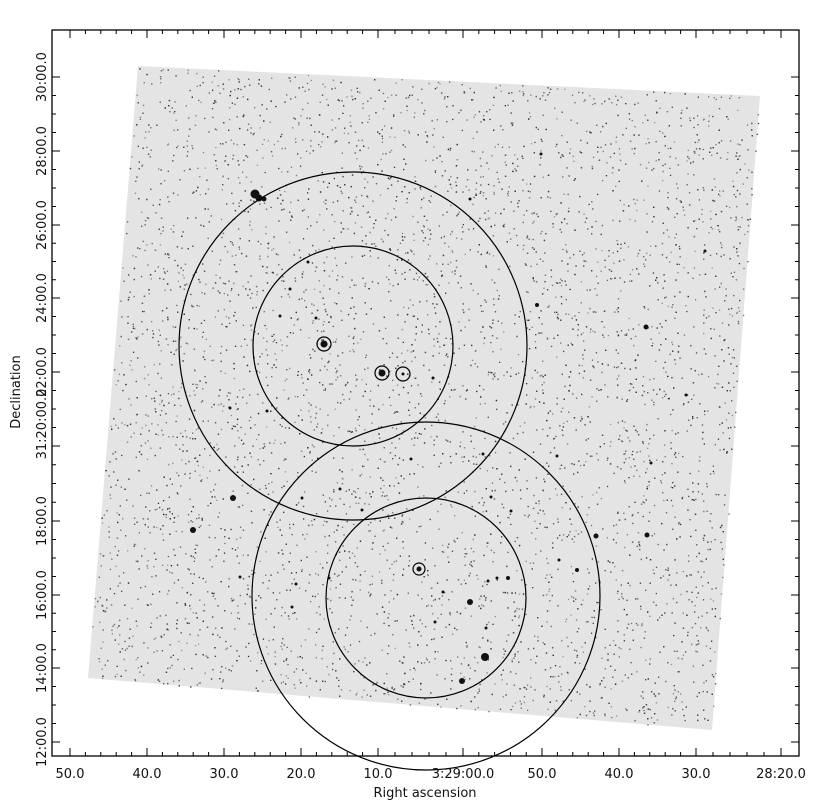  Describe the element at coordinates (42, 151) in the screenshot. I see `dec-tick-label: 28:00.0` at that location.